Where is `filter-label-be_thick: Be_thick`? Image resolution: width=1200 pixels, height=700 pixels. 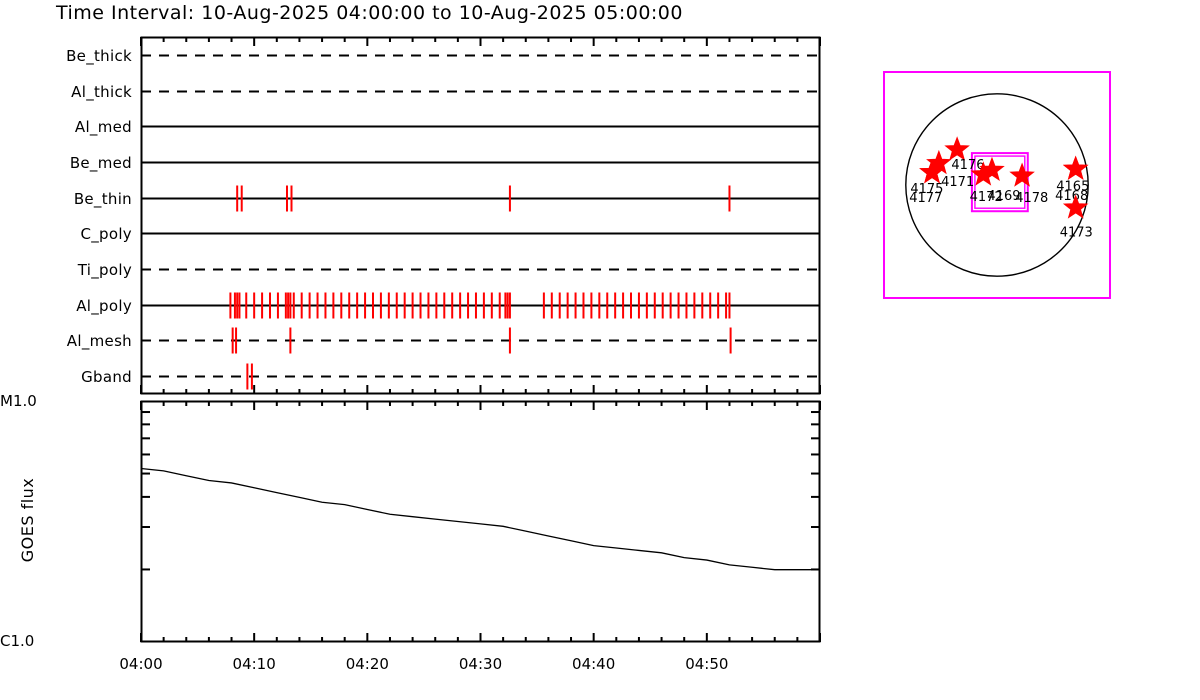 filter-label-be_thick: Be_thick is located at coordinates (99, 55).